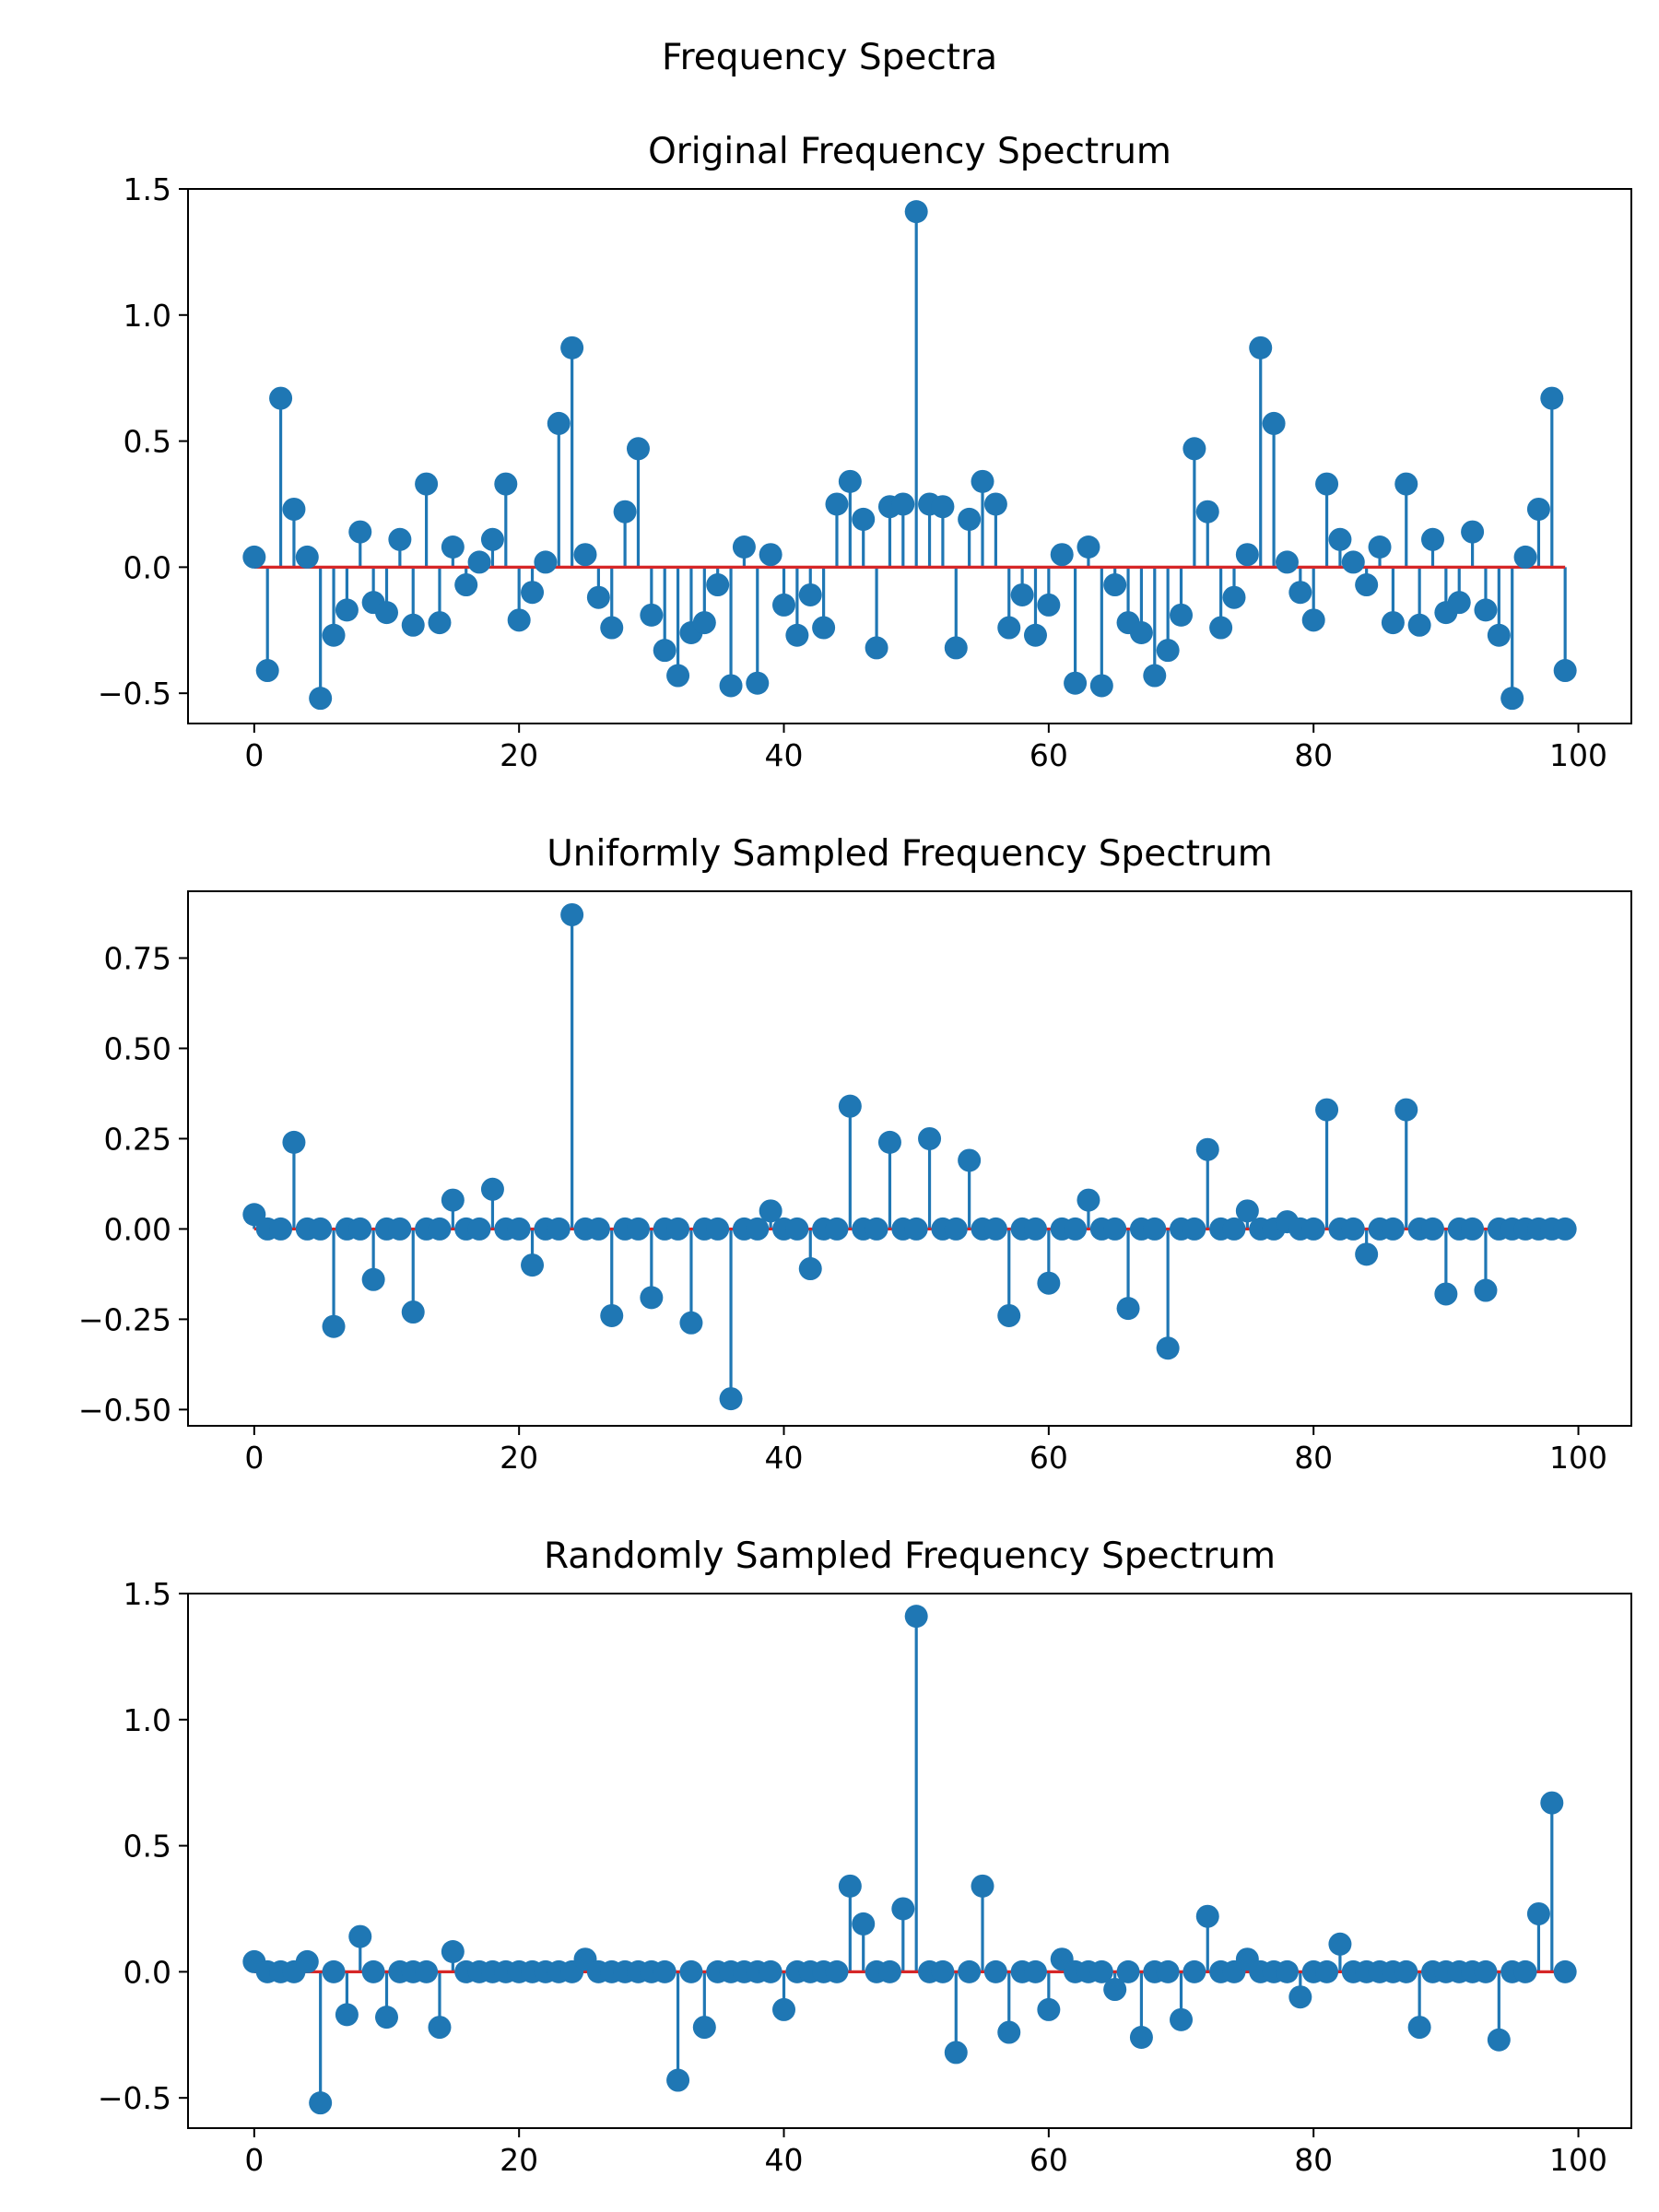 The width and height of the screenshot is (1659, 2212). What do you see at coordinates (134, 2098) in the screenshot?
I see `y-tick-label: −0.5` at bounding box center [134, 2098].